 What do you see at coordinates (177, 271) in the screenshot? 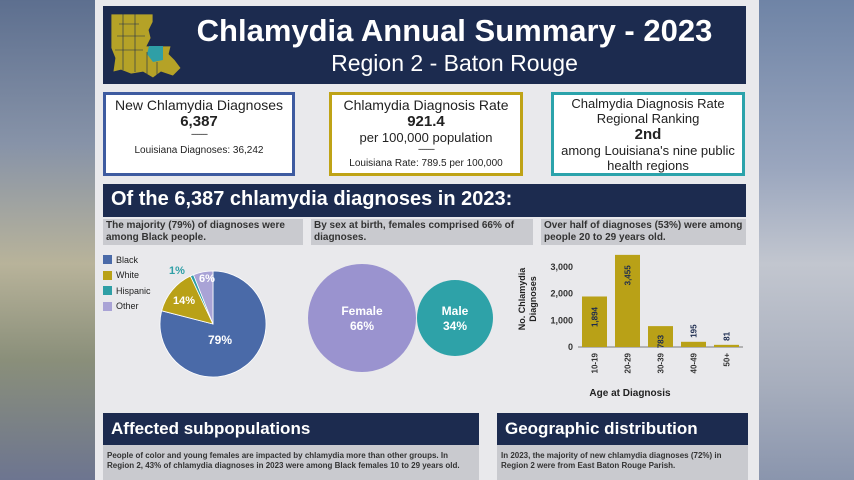
I see `pie-label-hispanic: 1%` at bounding box center [177, 271].